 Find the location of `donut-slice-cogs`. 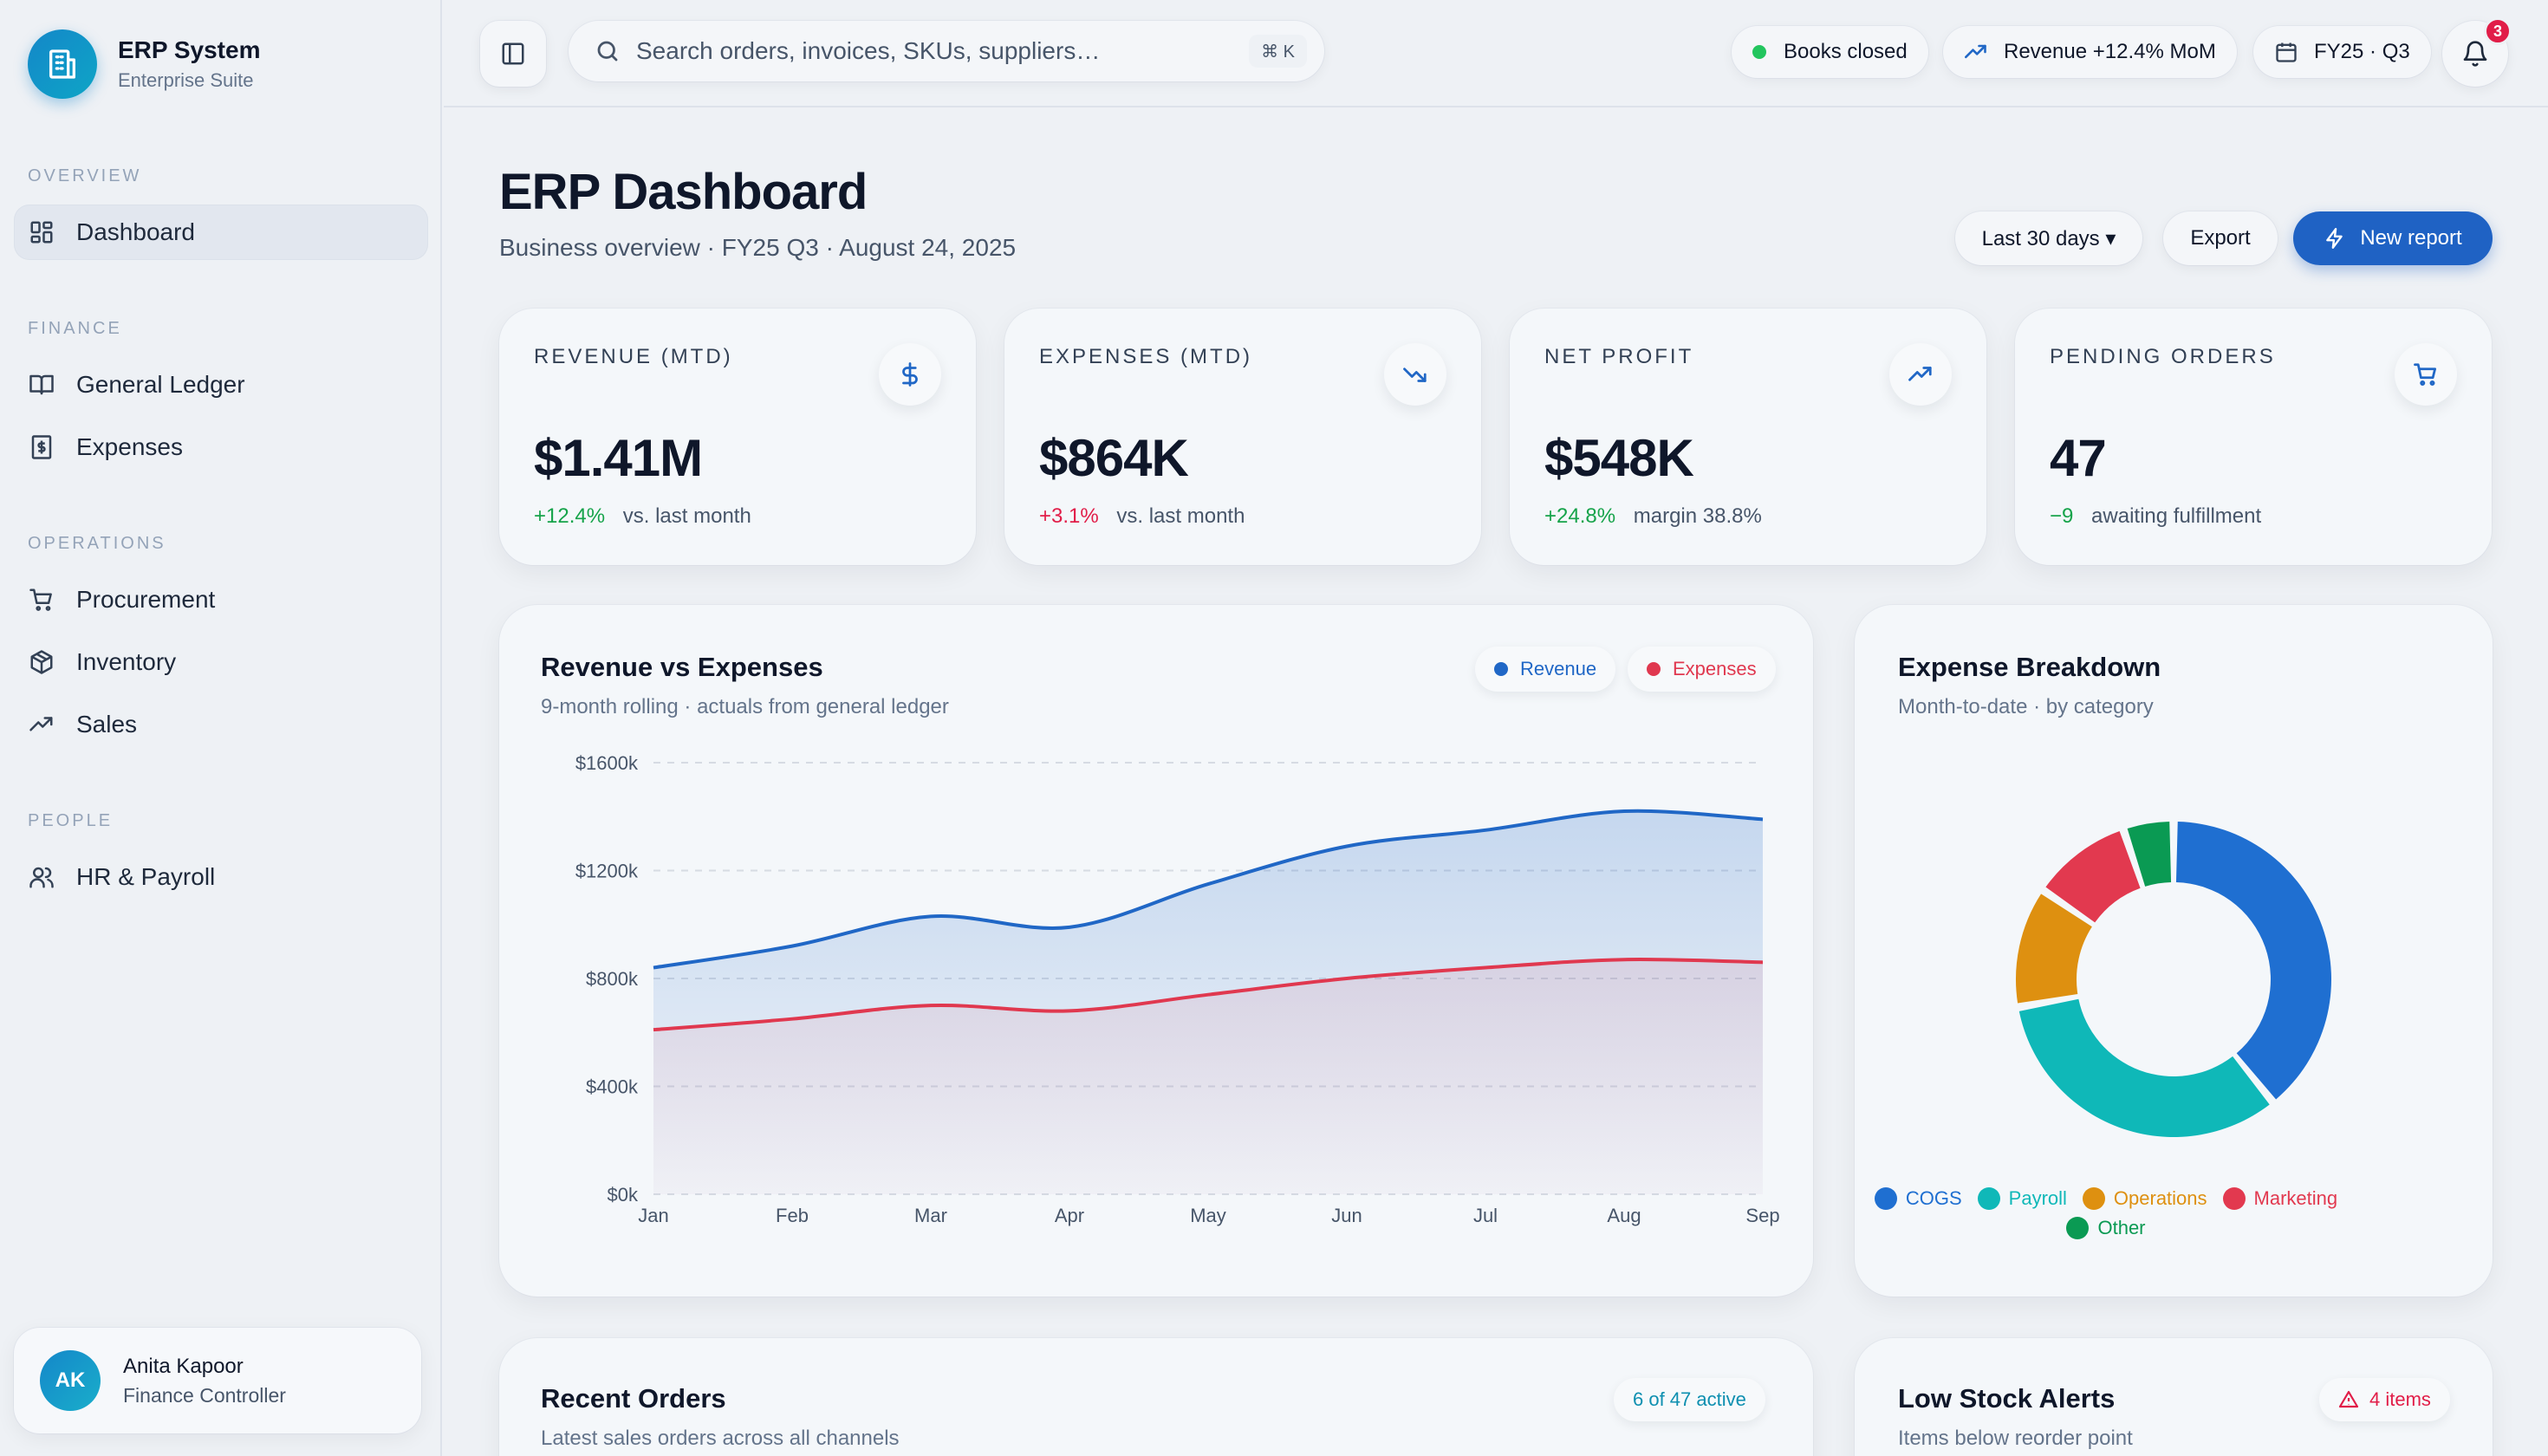

donut-slice-cogs is located at coordinates (2253, 961).